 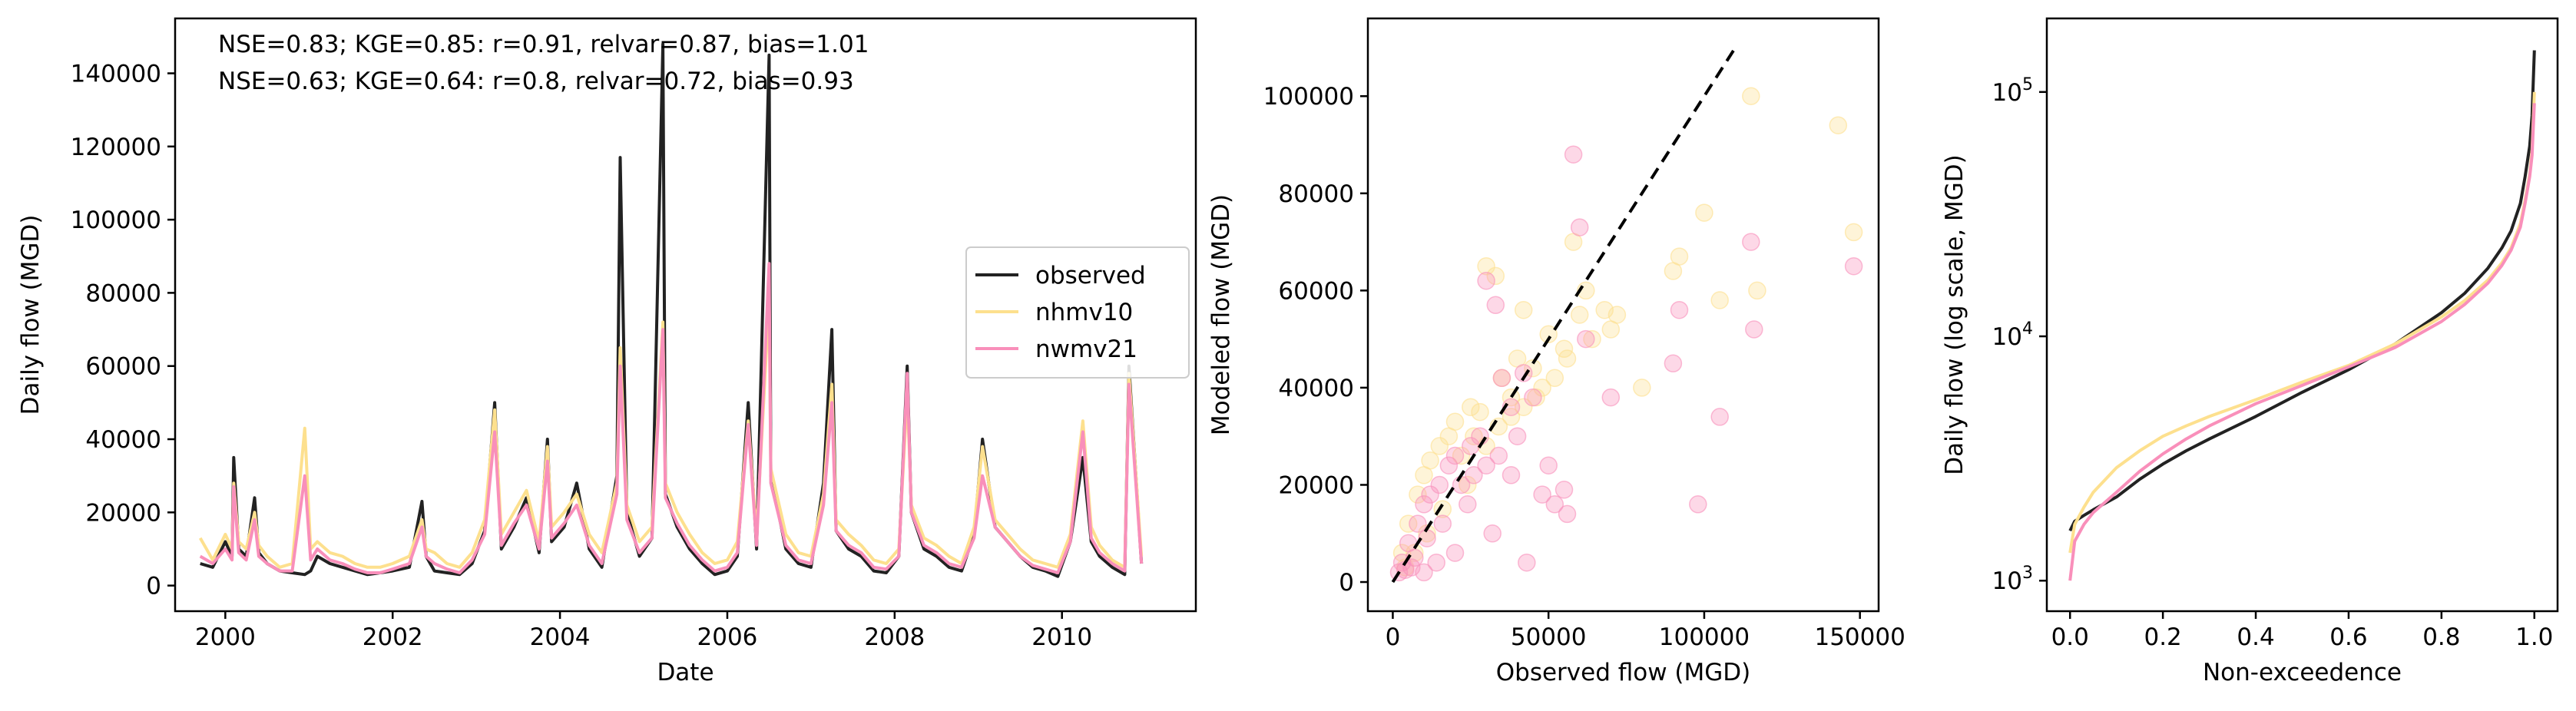 What do you see at coordinates (116, 147) in the screenshot?
I see `y-tick-label: 120000` at bounding box center [116, 147].